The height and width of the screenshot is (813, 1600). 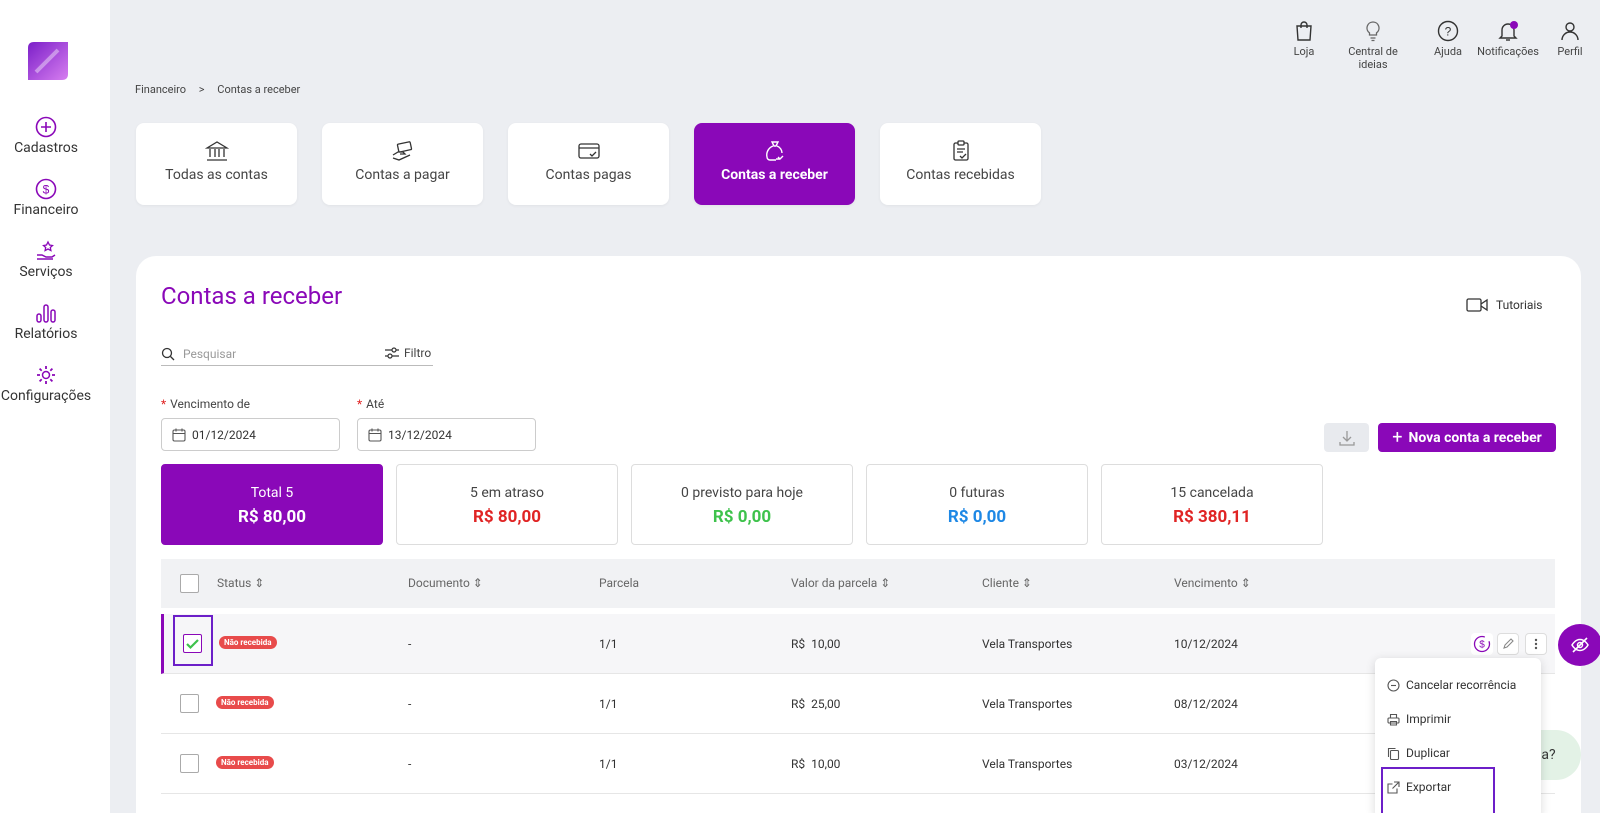 I want to click on menu-item-exportar: Exportar, so click(x=1419, y=787).